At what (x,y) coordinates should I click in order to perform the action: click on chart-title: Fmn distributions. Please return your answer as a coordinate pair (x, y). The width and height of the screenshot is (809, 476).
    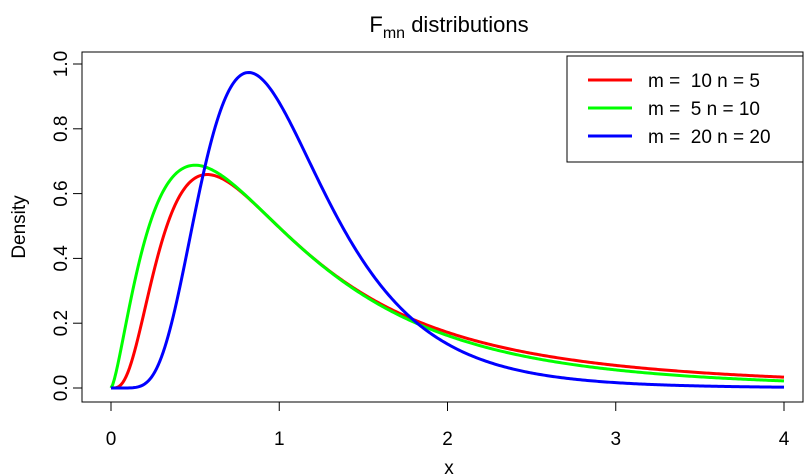
    Looking at the image, I should click on (448, 27).